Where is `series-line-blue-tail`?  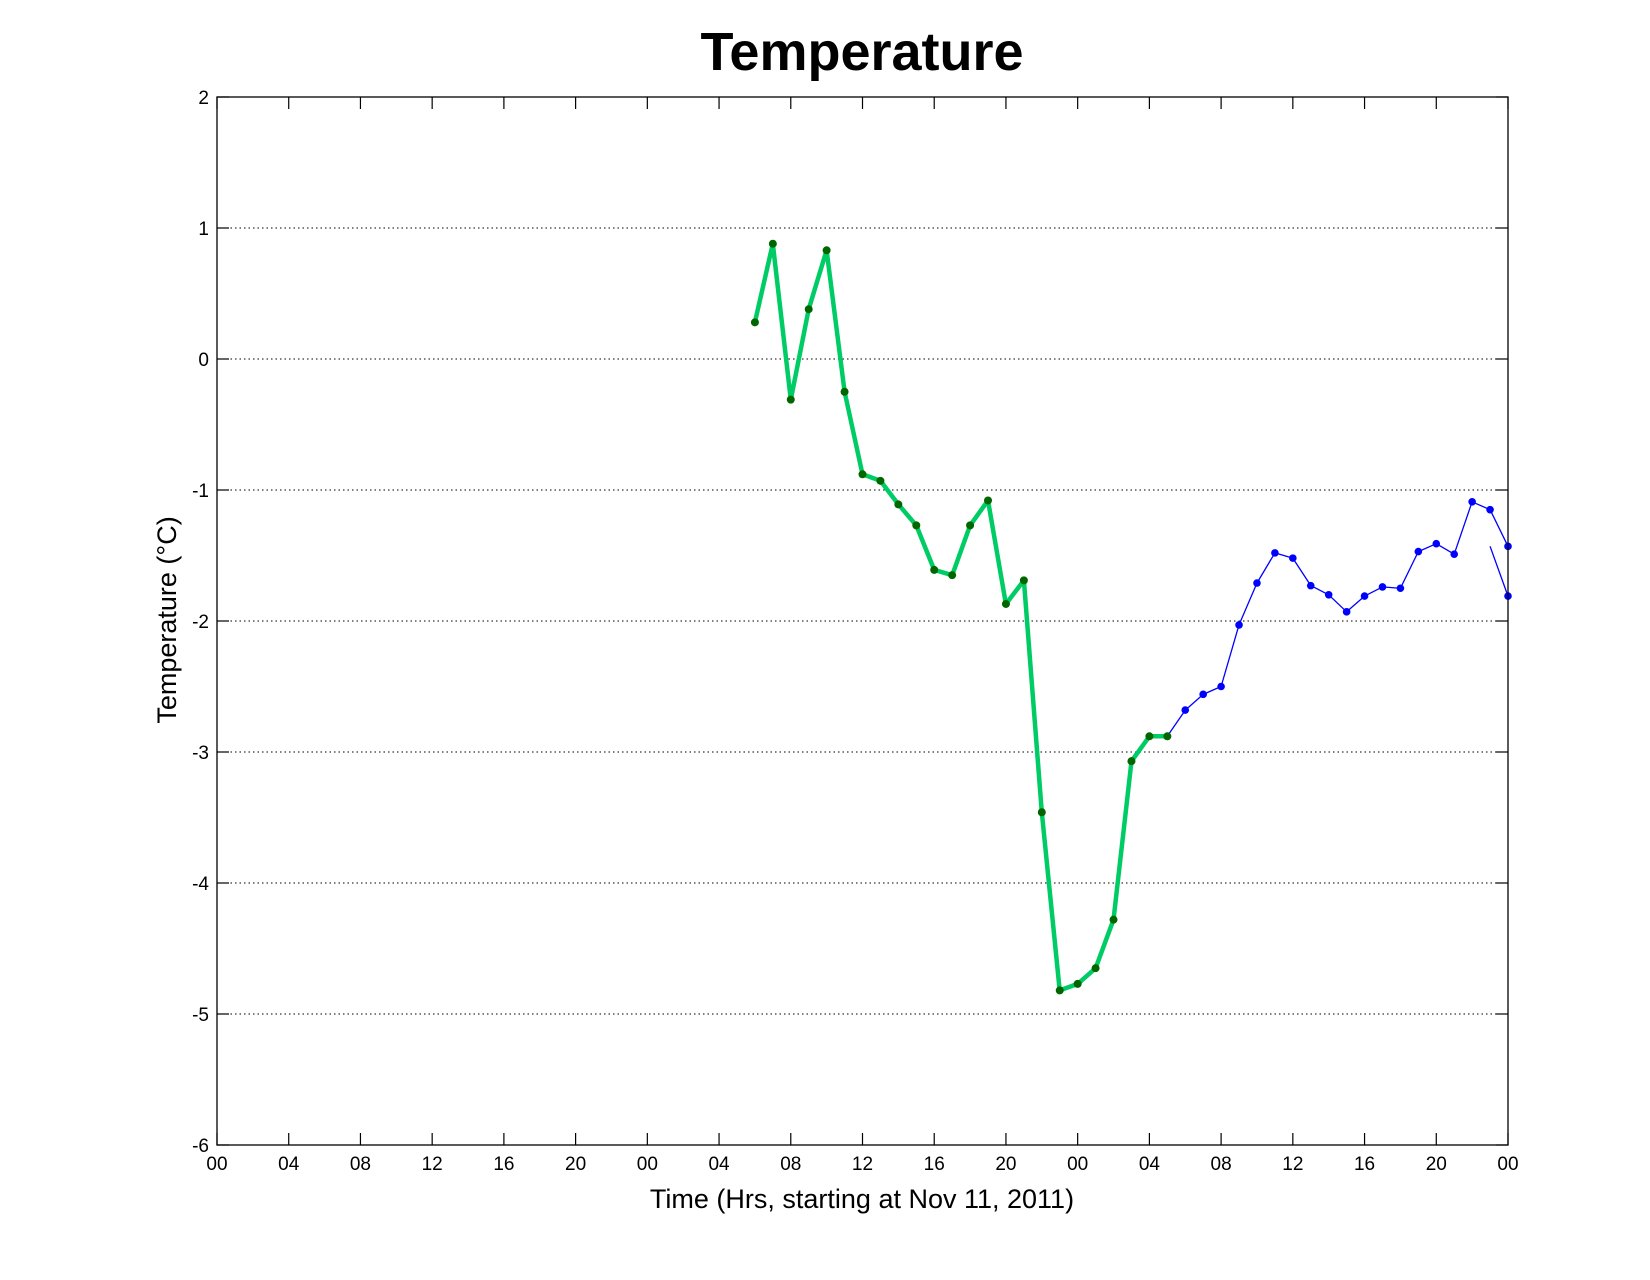 series-line-blue-tail is located at coordinates (1499, 571).